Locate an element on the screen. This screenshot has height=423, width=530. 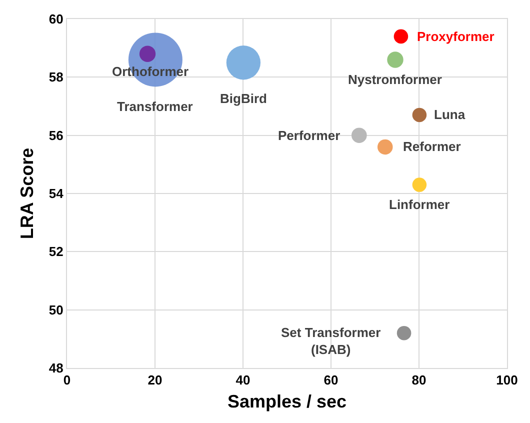
series-label: Nystromformer is located at coordinates (395, 79).